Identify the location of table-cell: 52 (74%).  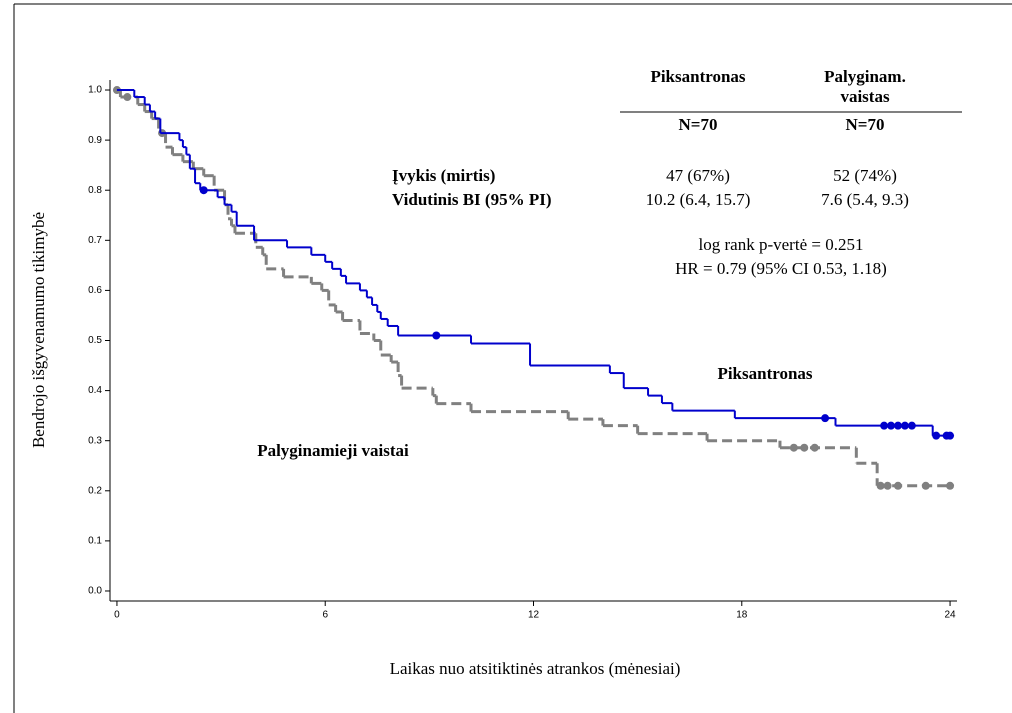
(865, 175).